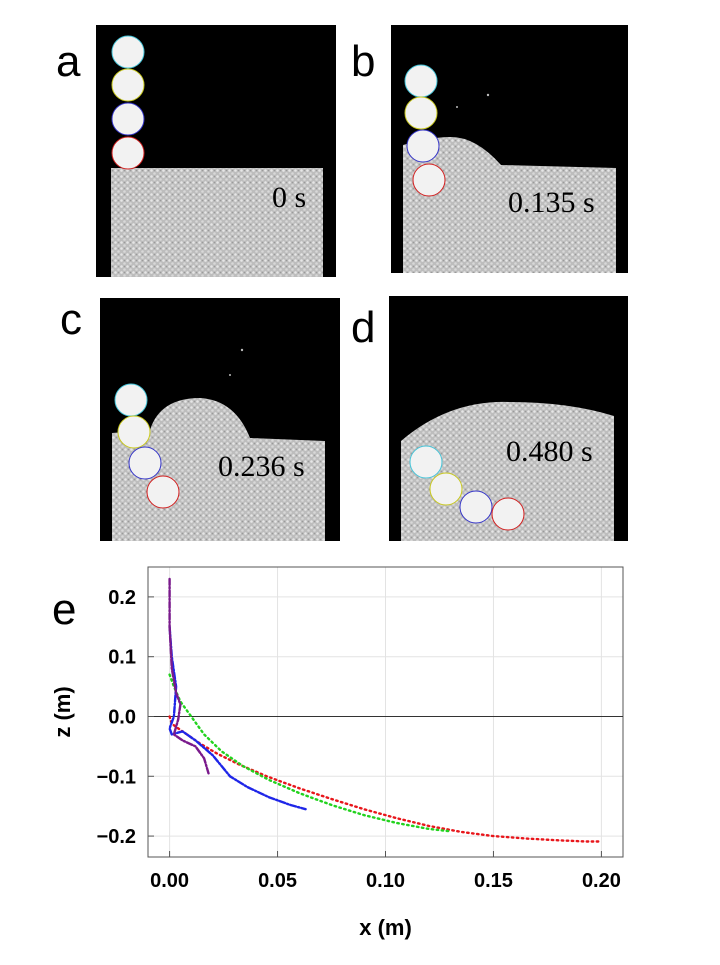 Image resolution: width=720 pixels, height=965 pixels. What do you see at coordinates (122, 658) in the screenshot?
I see `y-tick-label: 0.1` at bounding box center [122, 658].